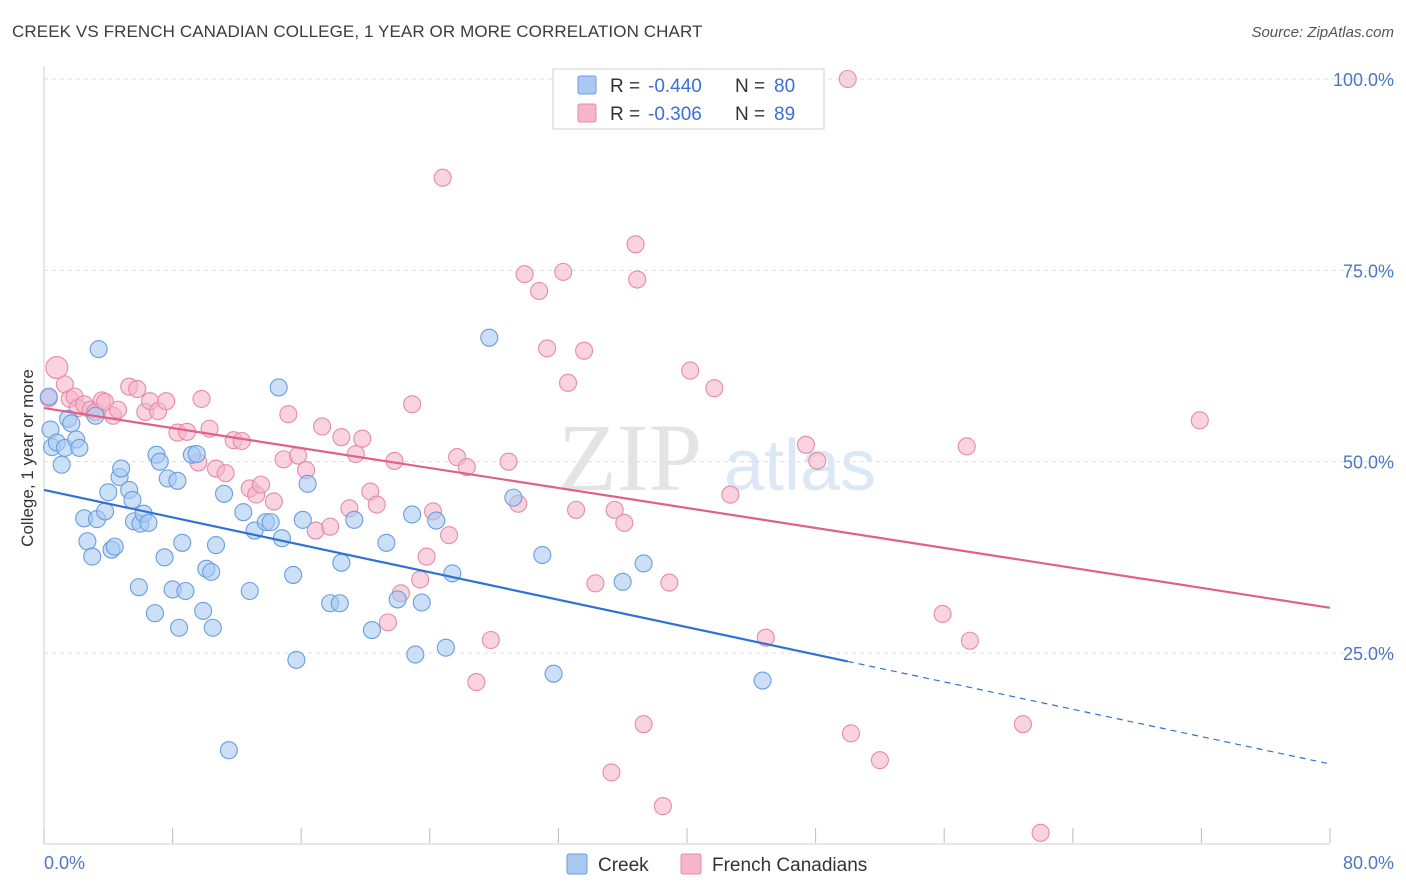 The width and height of the screenshot is (1406, 892). What do you see at coordinates (1368, 654) in the screenshot?
I see `y-tick-label: 25.0%` at bounding box center [1368, 654].